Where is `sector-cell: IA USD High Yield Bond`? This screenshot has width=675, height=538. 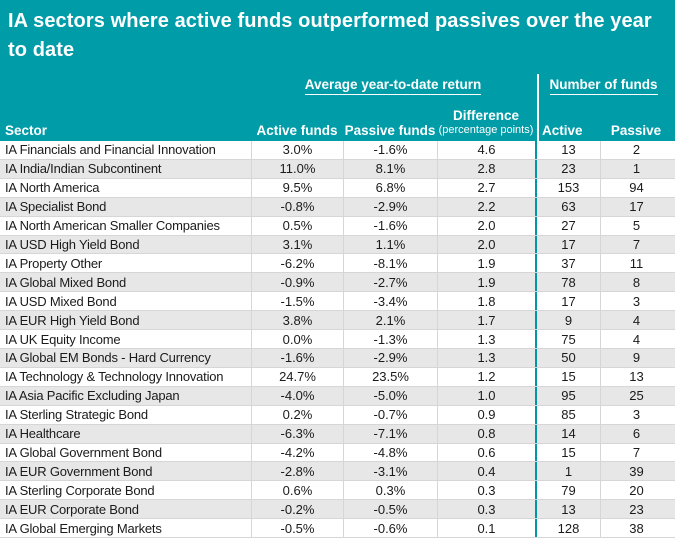
sector-cell: IA USD High Yield Bond is located at coordinates (72, 244).